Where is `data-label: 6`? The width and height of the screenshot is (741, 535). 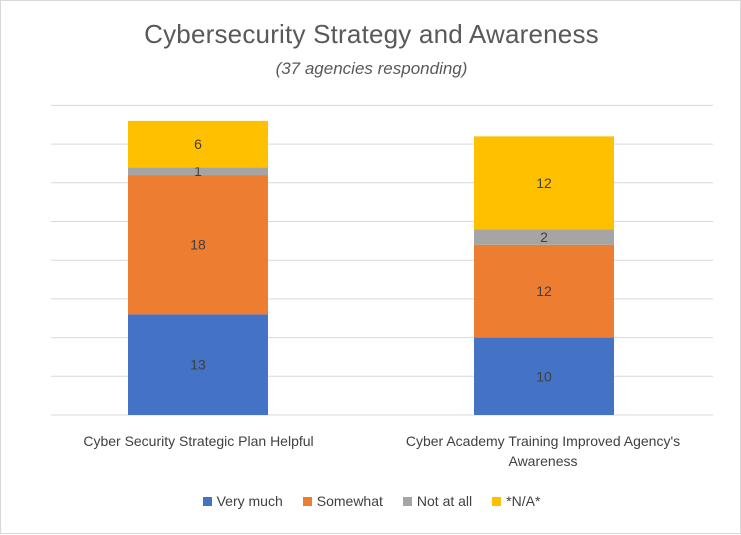 data-label: 6 is located at coordinates (198, 144).